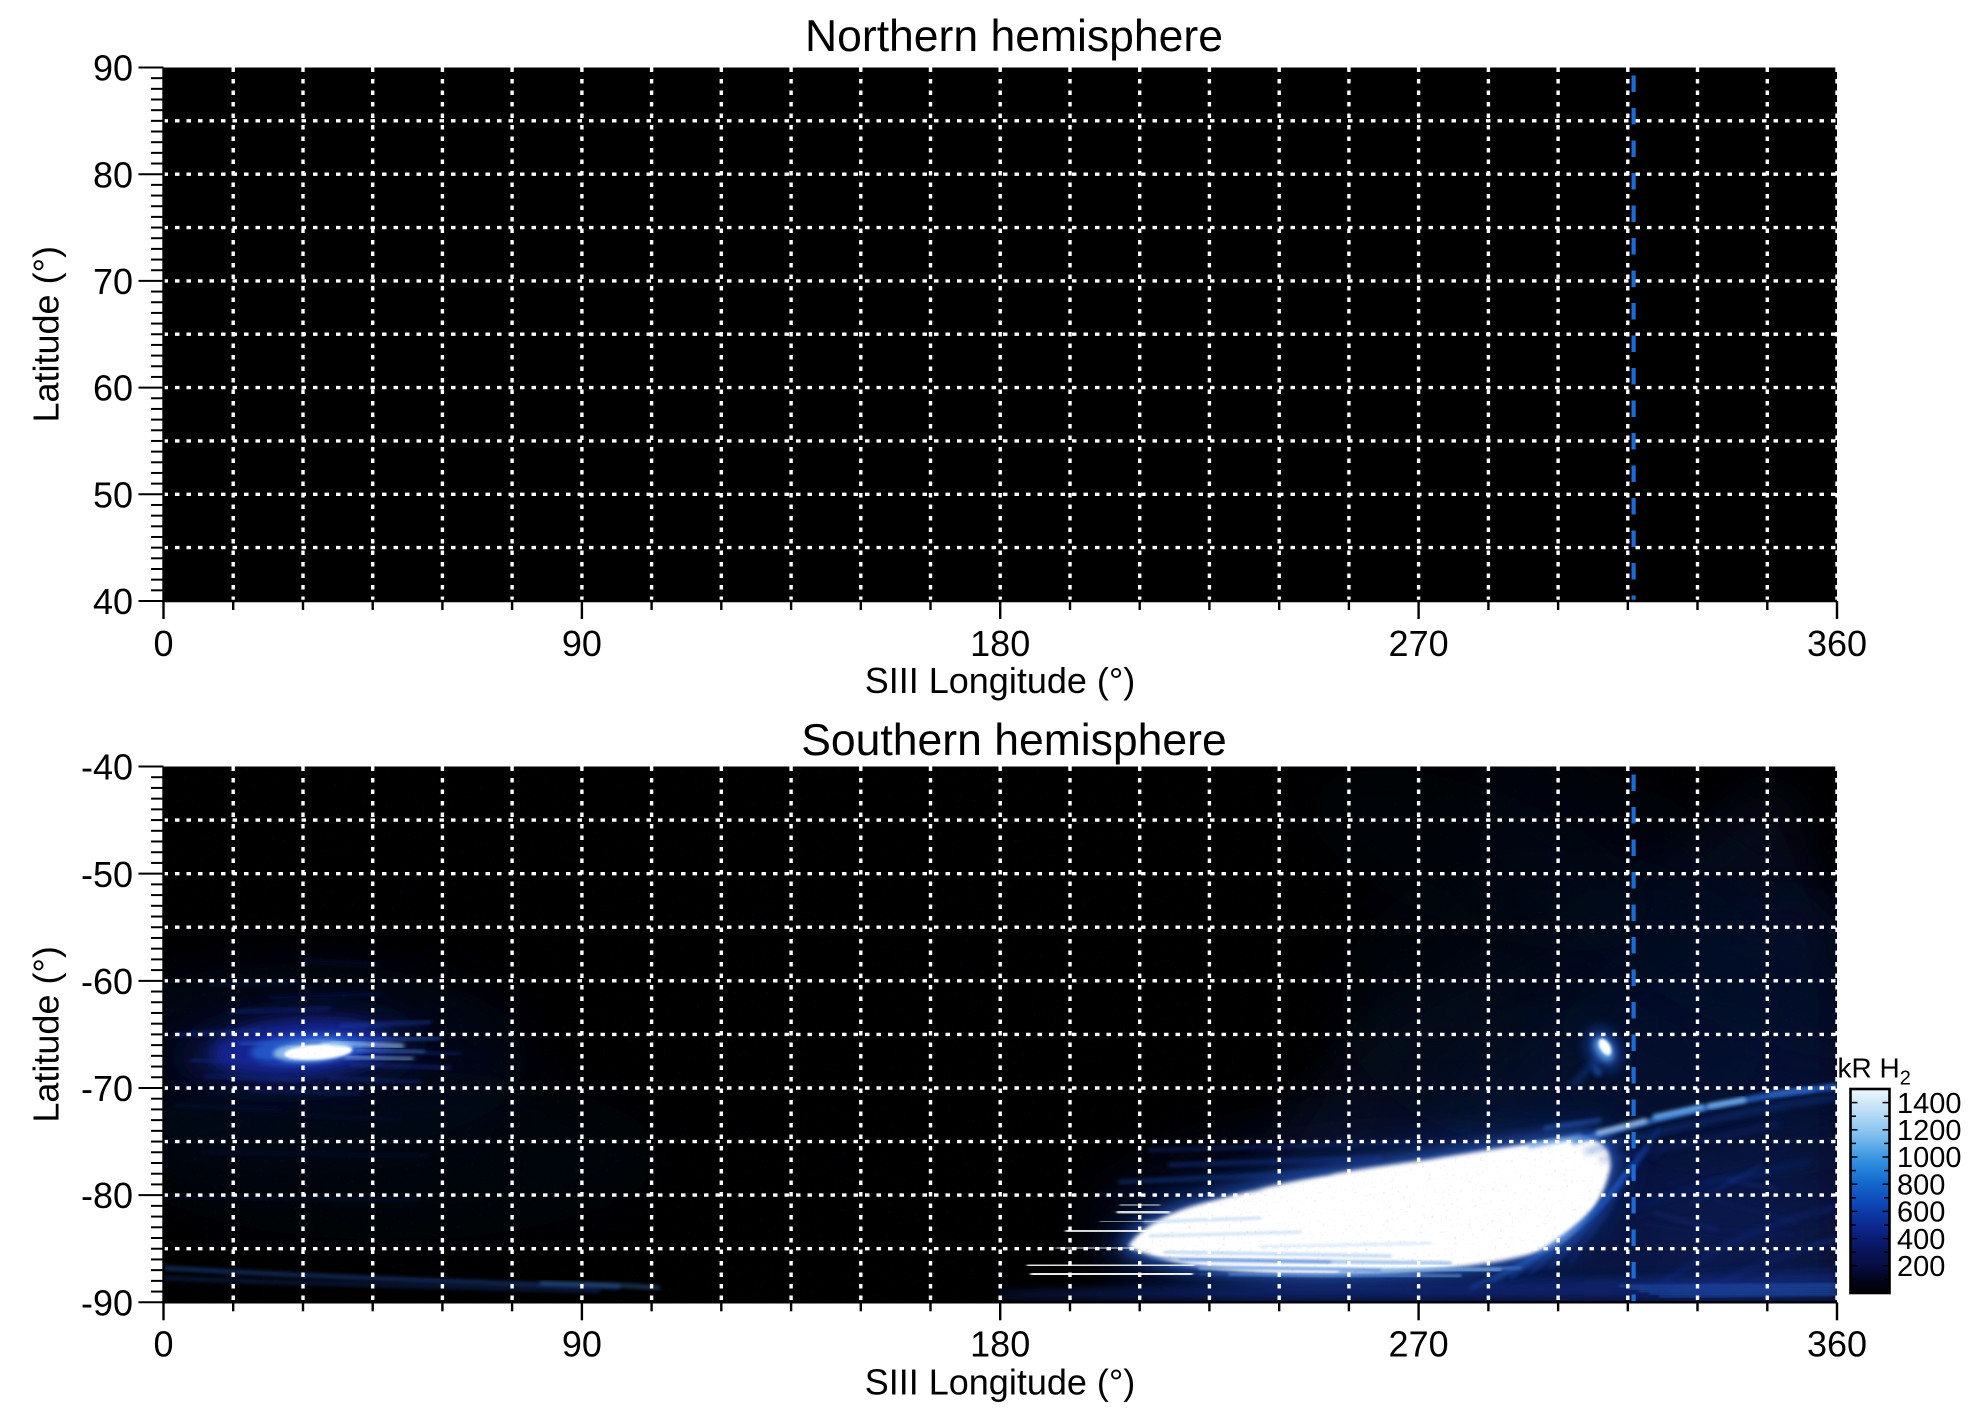  What do you see at coordinates (1929, 1131) in the screenshot?
I see `svg-text: 1200` at bounding box center [1929, 1131].